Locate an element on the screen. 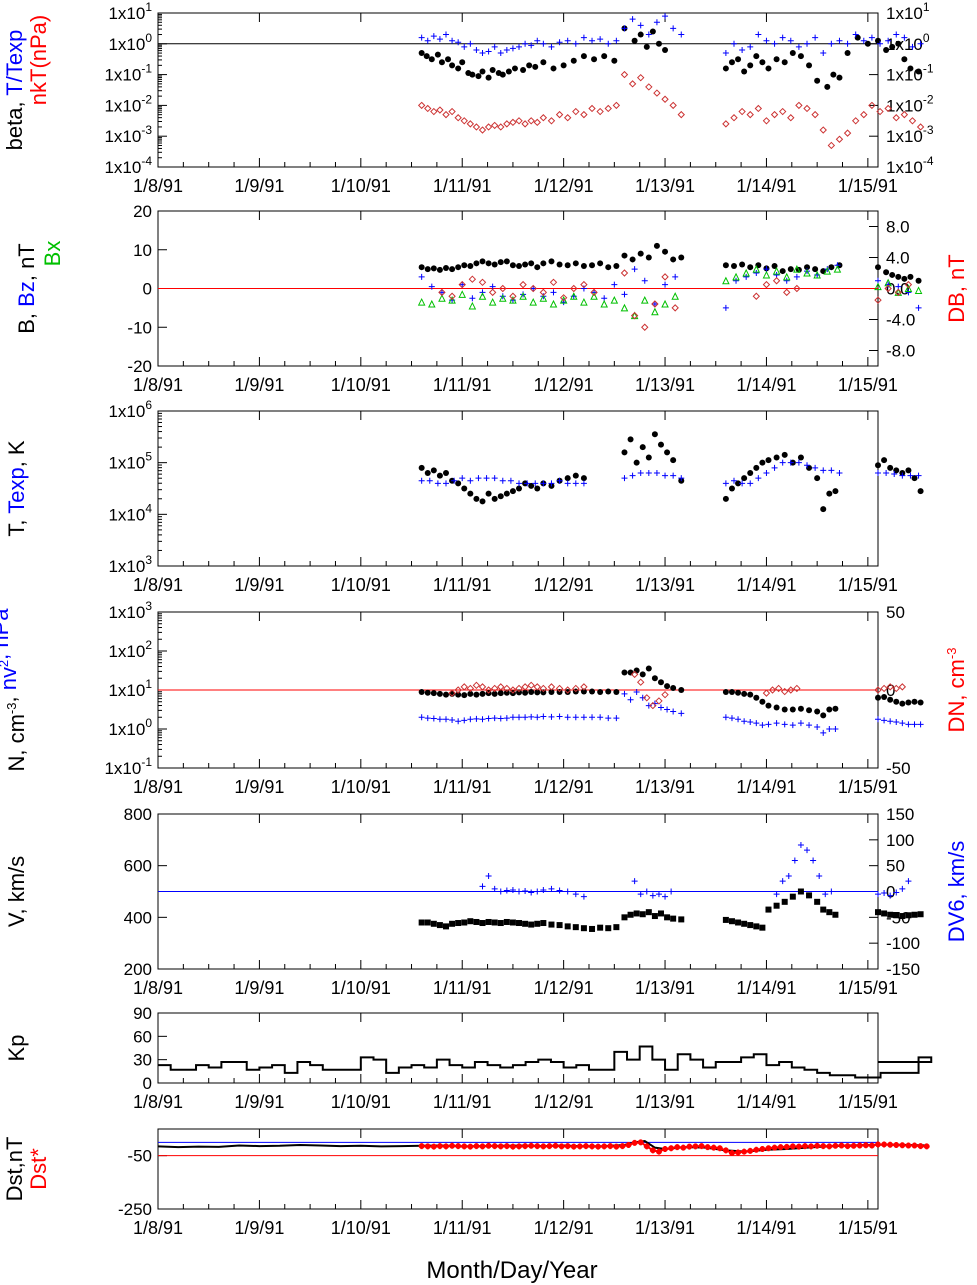 The height and width of the screenshot is (1285, 977). bfield-y-axis-title: B, Bz, nT is located at coordinates (26, 288).